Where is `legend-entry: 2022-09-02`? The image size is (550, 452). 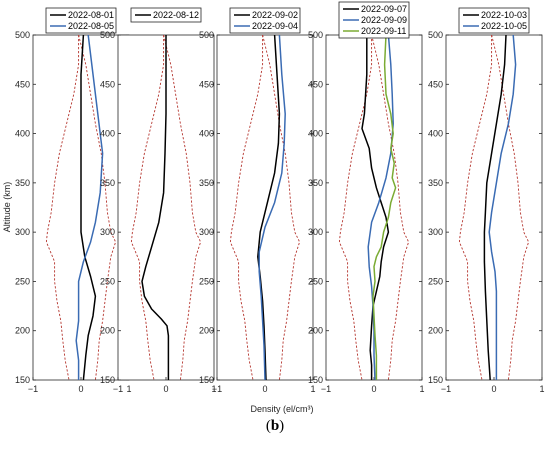
legend-entry: 2022-09-02 is located at coordinates (275, 15).